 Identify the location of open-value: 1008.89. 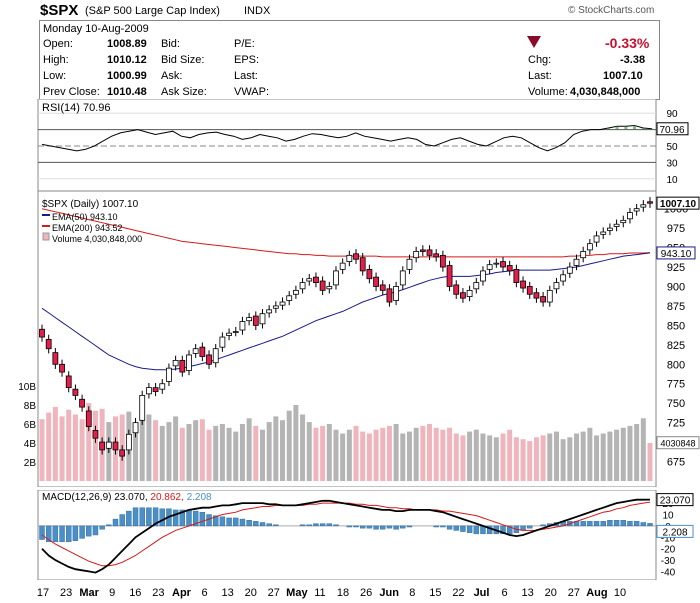
(127, 44).